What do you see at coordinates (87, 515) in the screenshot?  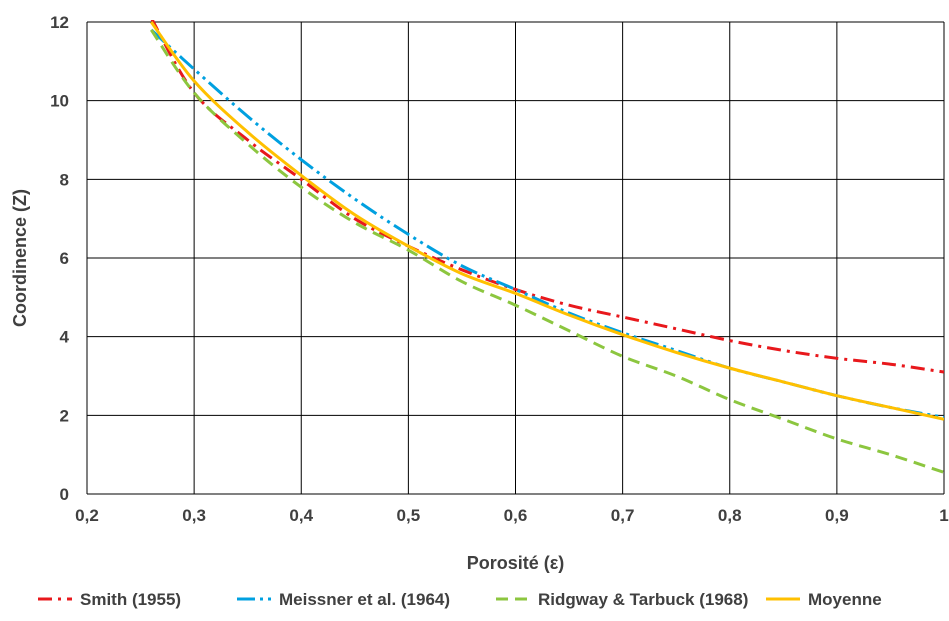 I see `x-tick-label: 0,2` at bounding box center [87, 515].